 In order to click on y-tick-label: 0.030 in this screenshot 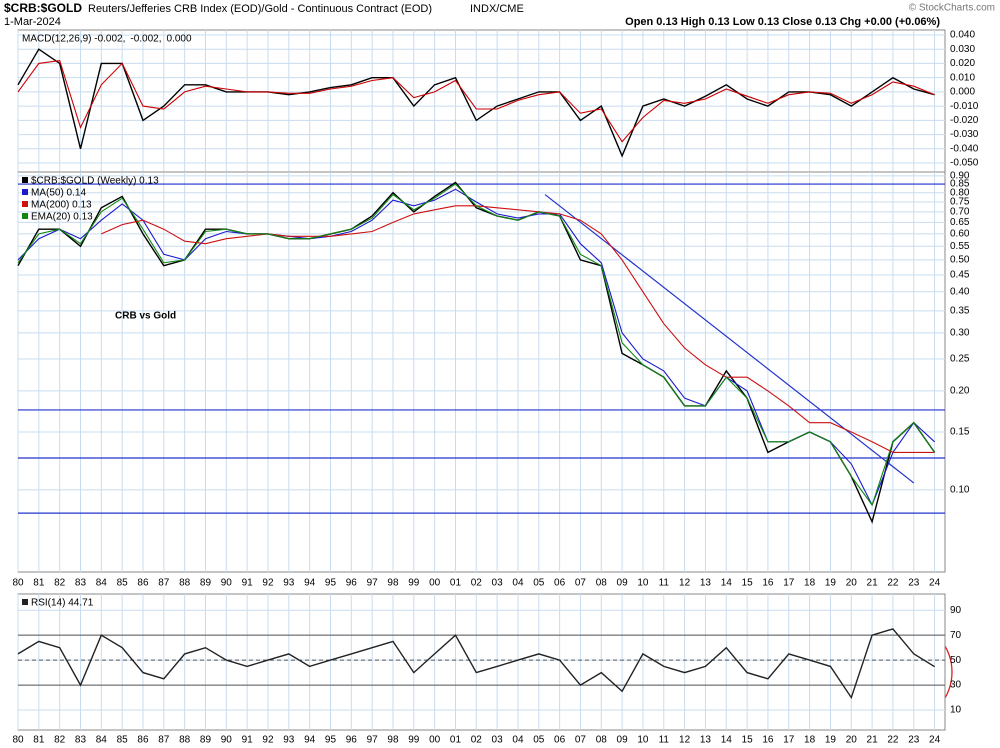, I will do `click(962, 49)`.